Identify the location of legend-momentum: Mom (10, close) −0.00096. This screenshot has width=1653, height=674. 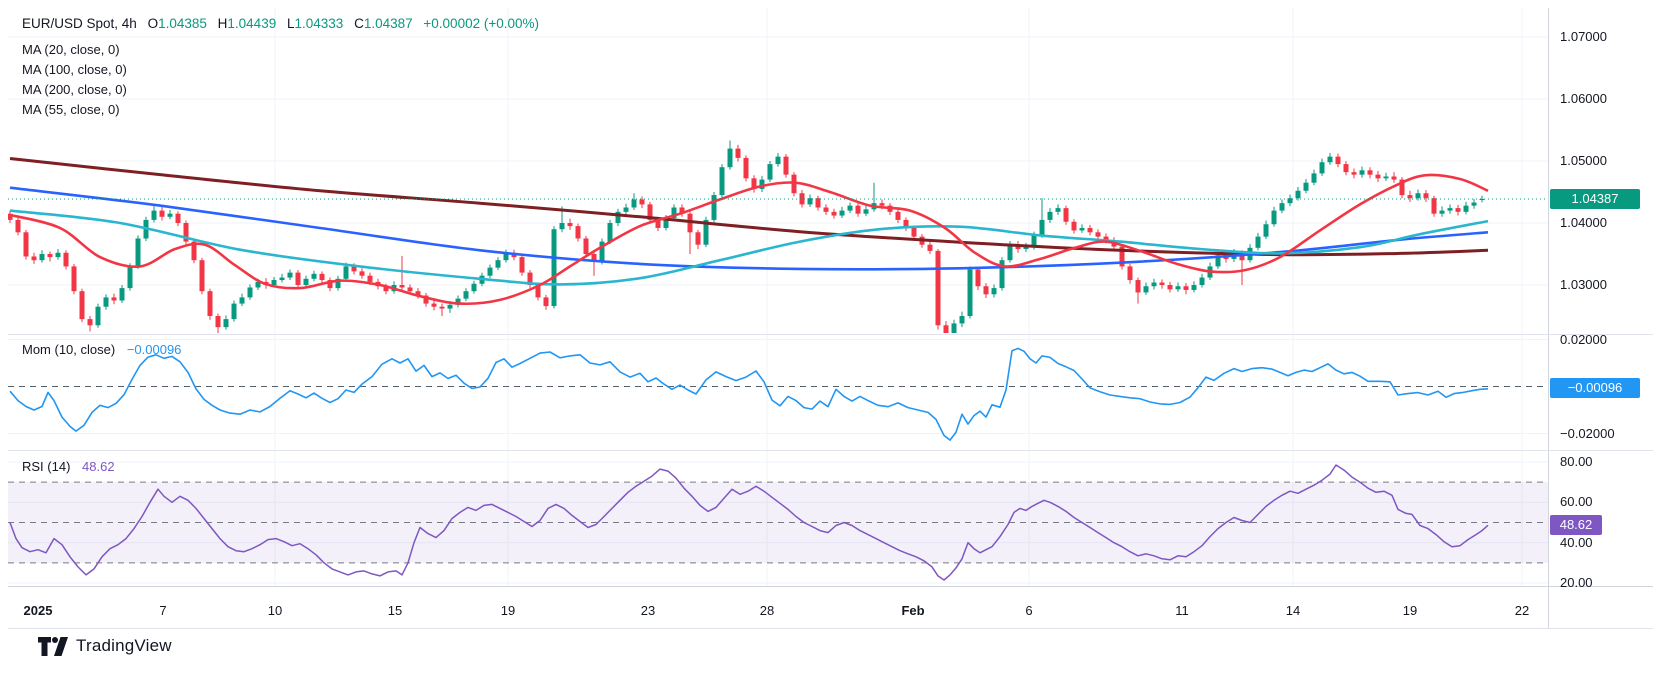
(101, 349).